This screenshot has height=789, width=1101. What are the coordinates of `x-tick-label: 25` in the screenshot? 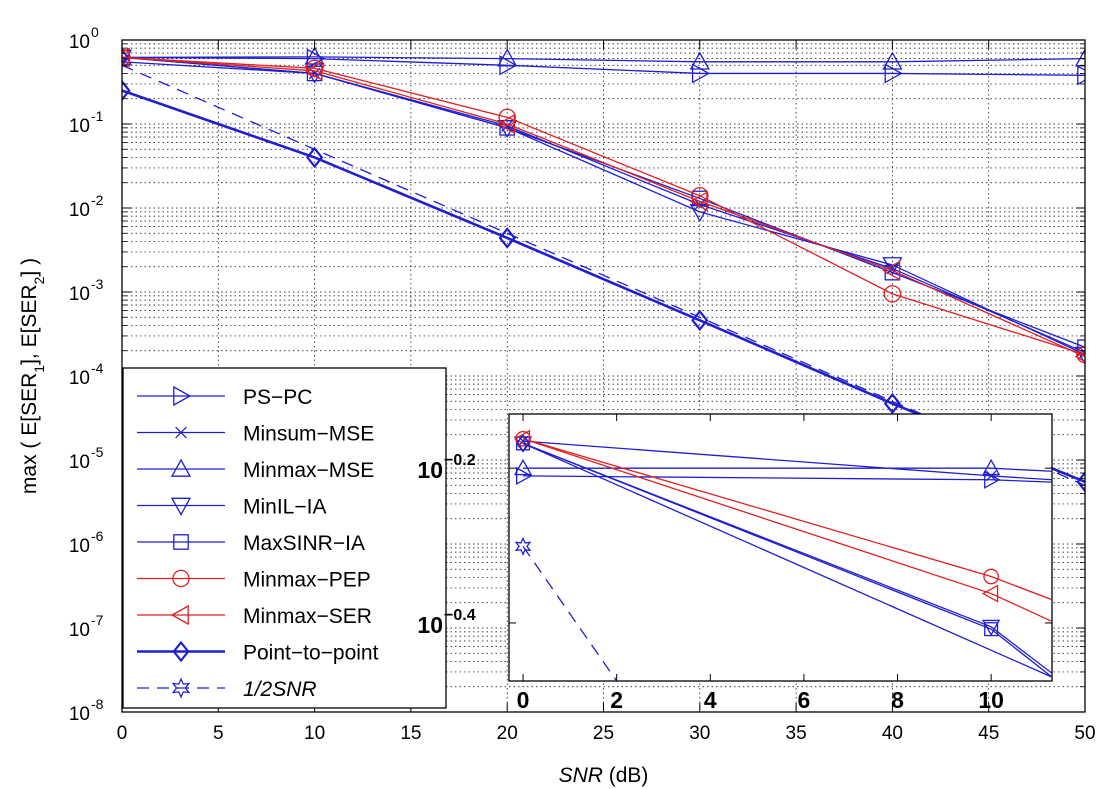 It's located at (603, 733).